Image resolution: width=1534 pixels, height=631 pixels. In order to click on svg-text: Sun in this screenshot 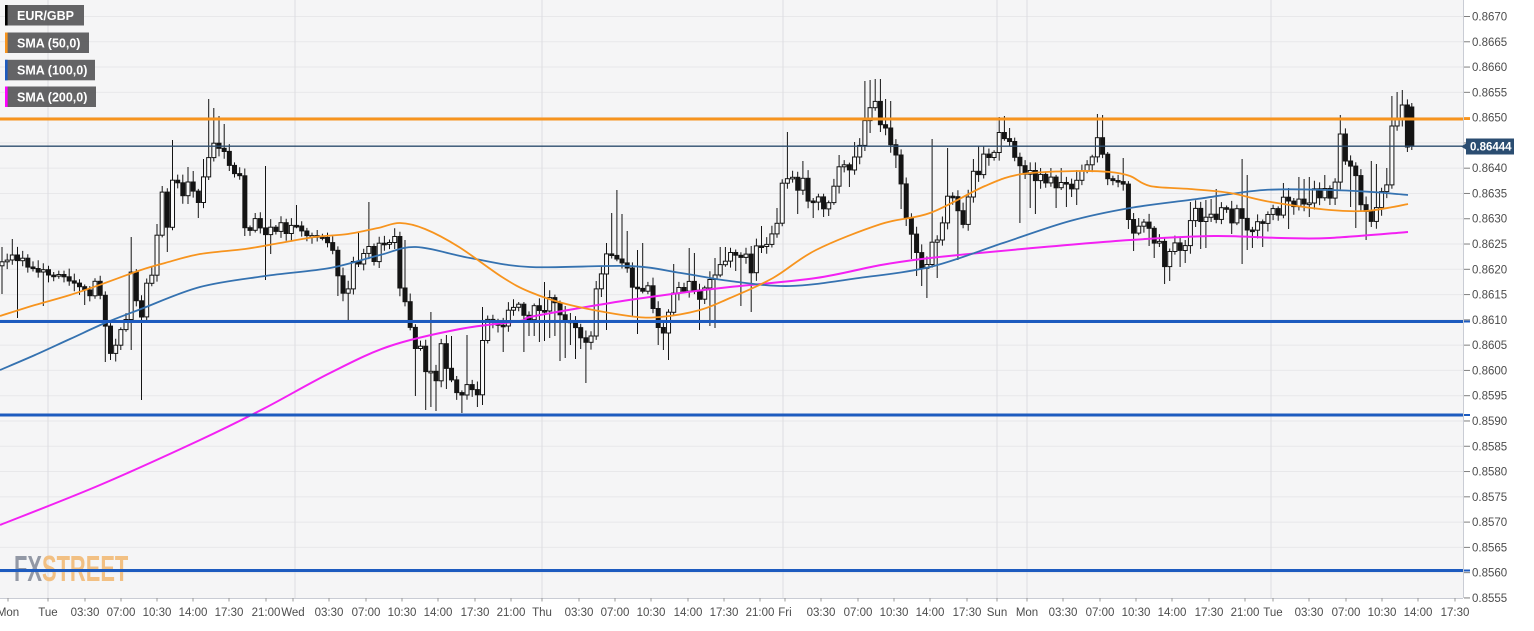, I will do `click(997, 613)`.